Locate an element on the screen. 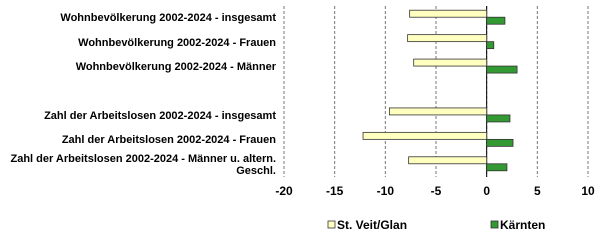  x-tick-label: 0 is located at coordinates (486, 191).